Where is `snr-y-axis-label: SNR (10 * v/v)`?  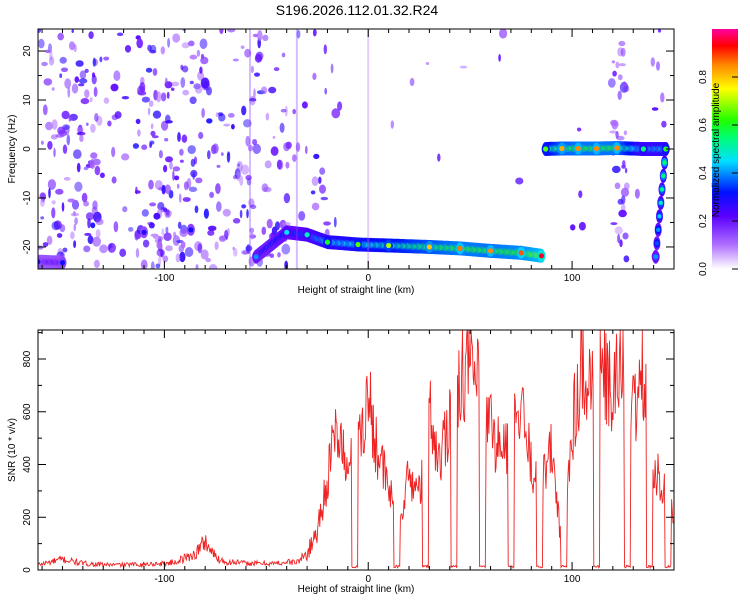 snr-y-axis-label: SNR (10 * v/v) is located at coordinates (12, 450).